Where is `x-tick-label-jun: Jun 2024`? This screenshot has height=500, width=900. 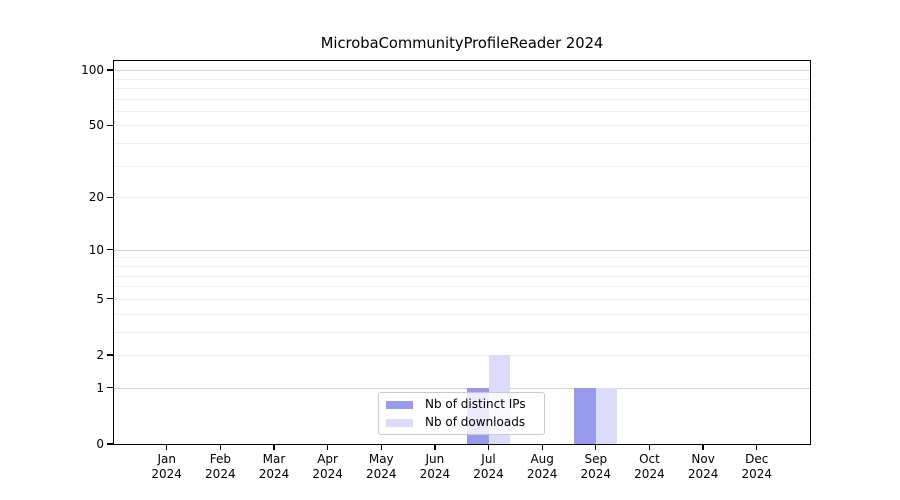 x-tick-label-jun: Jun 2024 is located at coordinates (435, 466).